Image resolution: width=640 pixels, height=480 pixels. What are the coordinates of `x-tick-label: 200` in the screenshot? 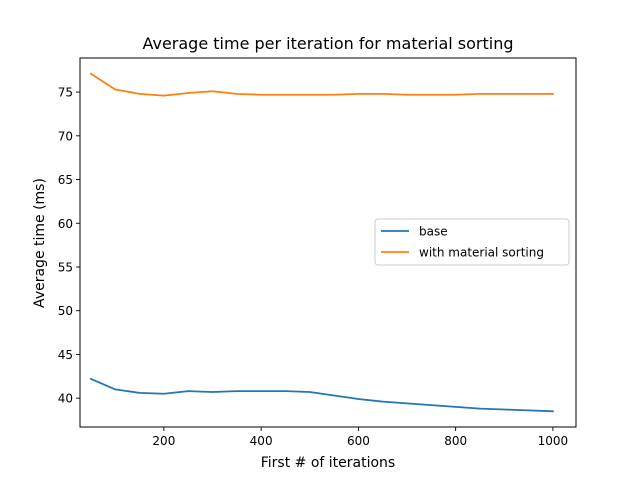 It's located at (163, 441).